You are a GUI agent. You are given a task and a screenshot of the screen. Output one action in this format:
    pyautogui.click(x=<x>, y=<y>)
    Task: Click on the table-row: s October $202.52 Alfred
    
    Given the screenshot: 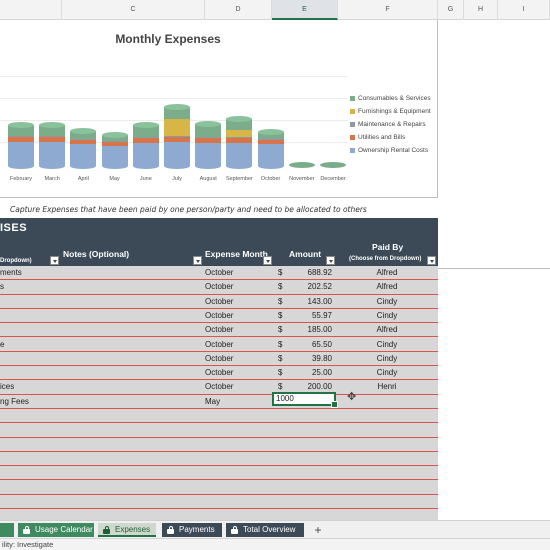 What is the action you would take?
    pyautogui.click(x=219, y=287)
    